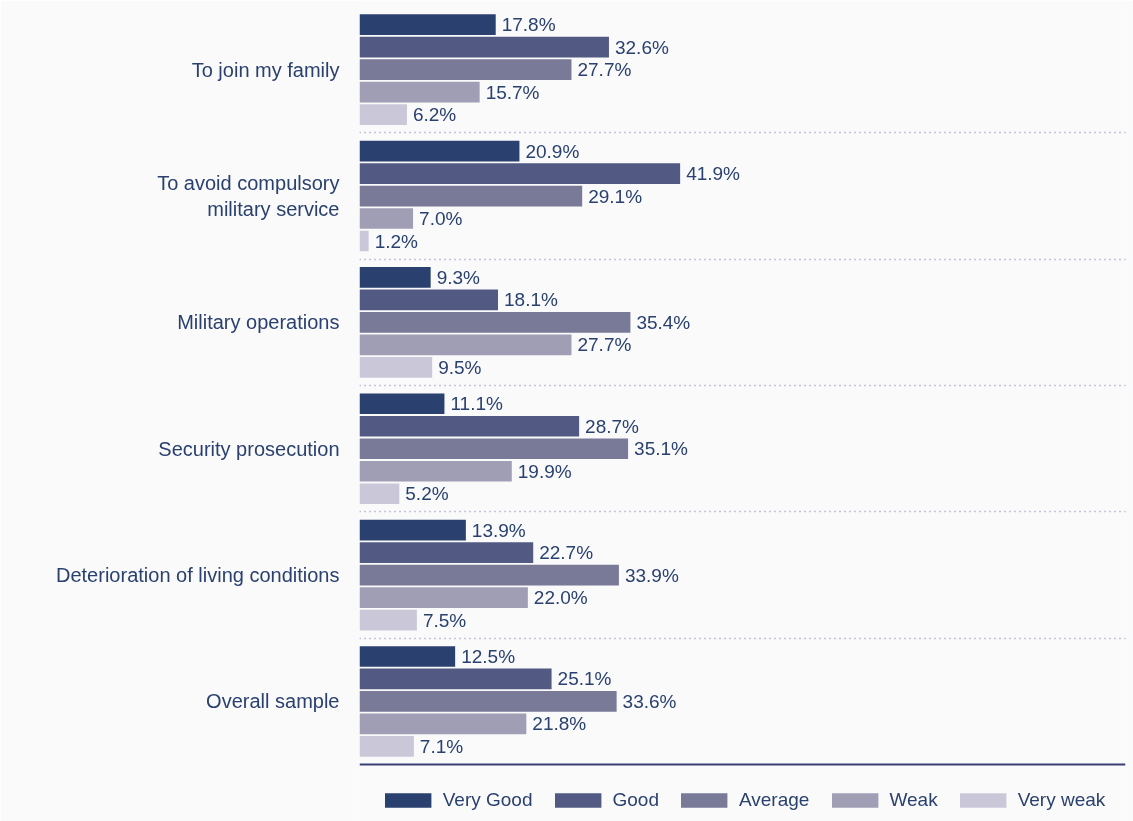 The height and width of the screenshot is (821, 1133). What do you see at coordinates (649, 701) in the screenshot?
I see `data-label: 33.6%` at bounding box center [649, 701].